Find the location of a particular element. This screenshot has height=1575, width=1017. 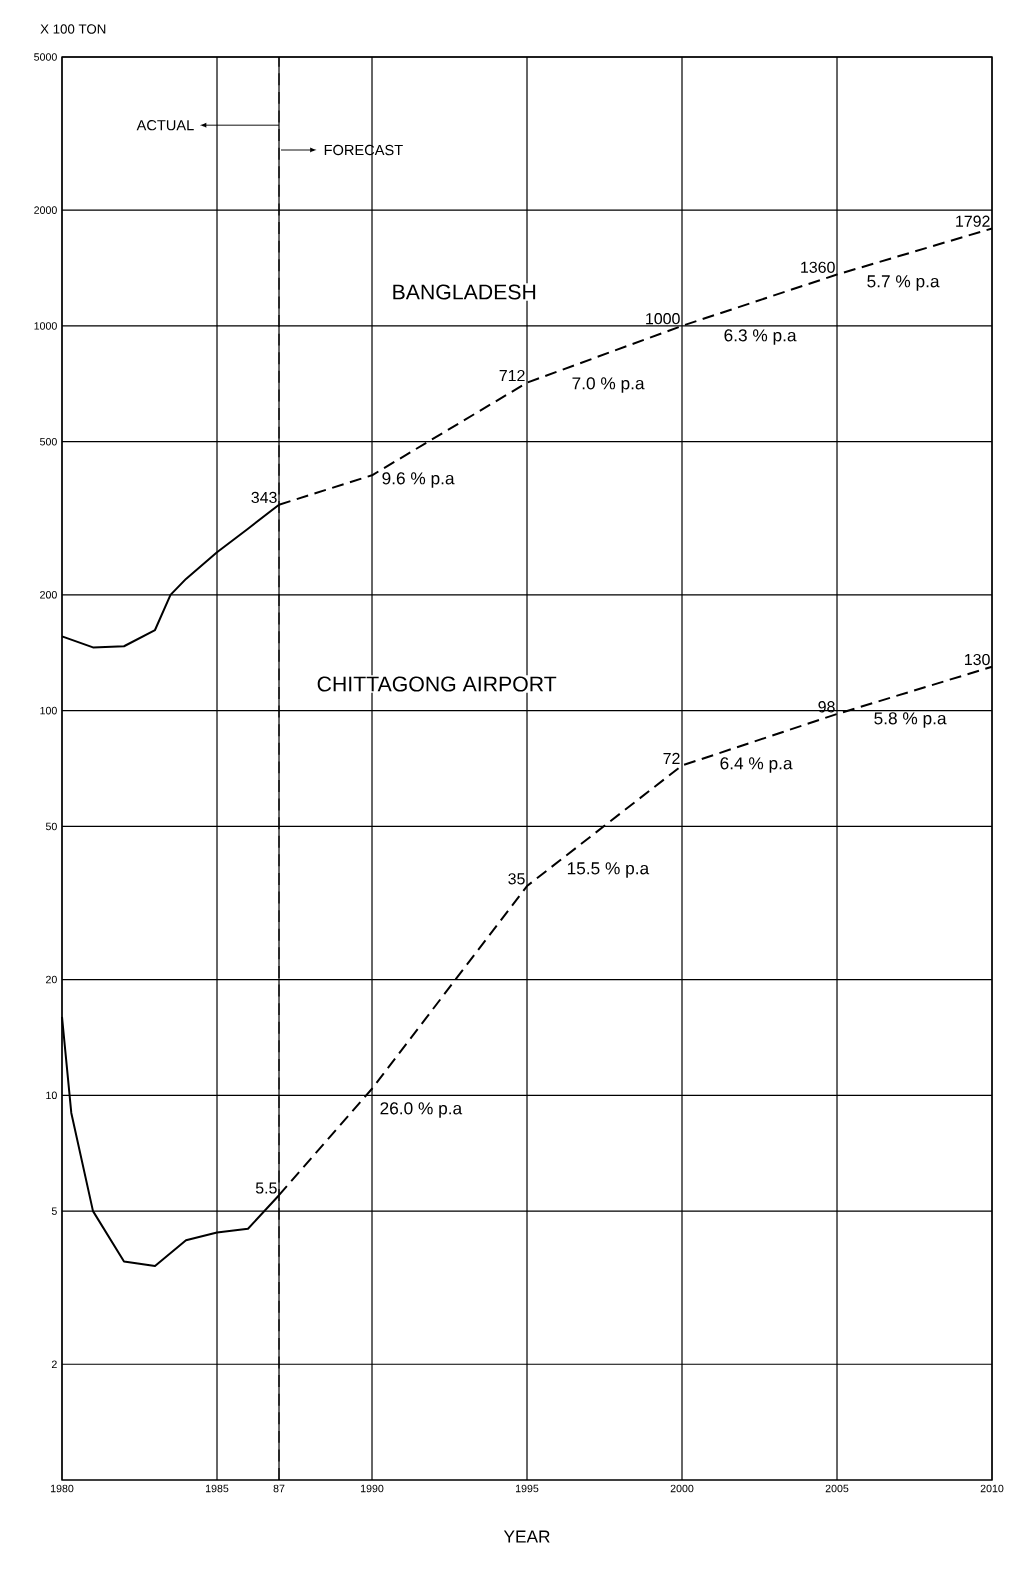

data-label: 1360 is located at coordinates (818, 267).